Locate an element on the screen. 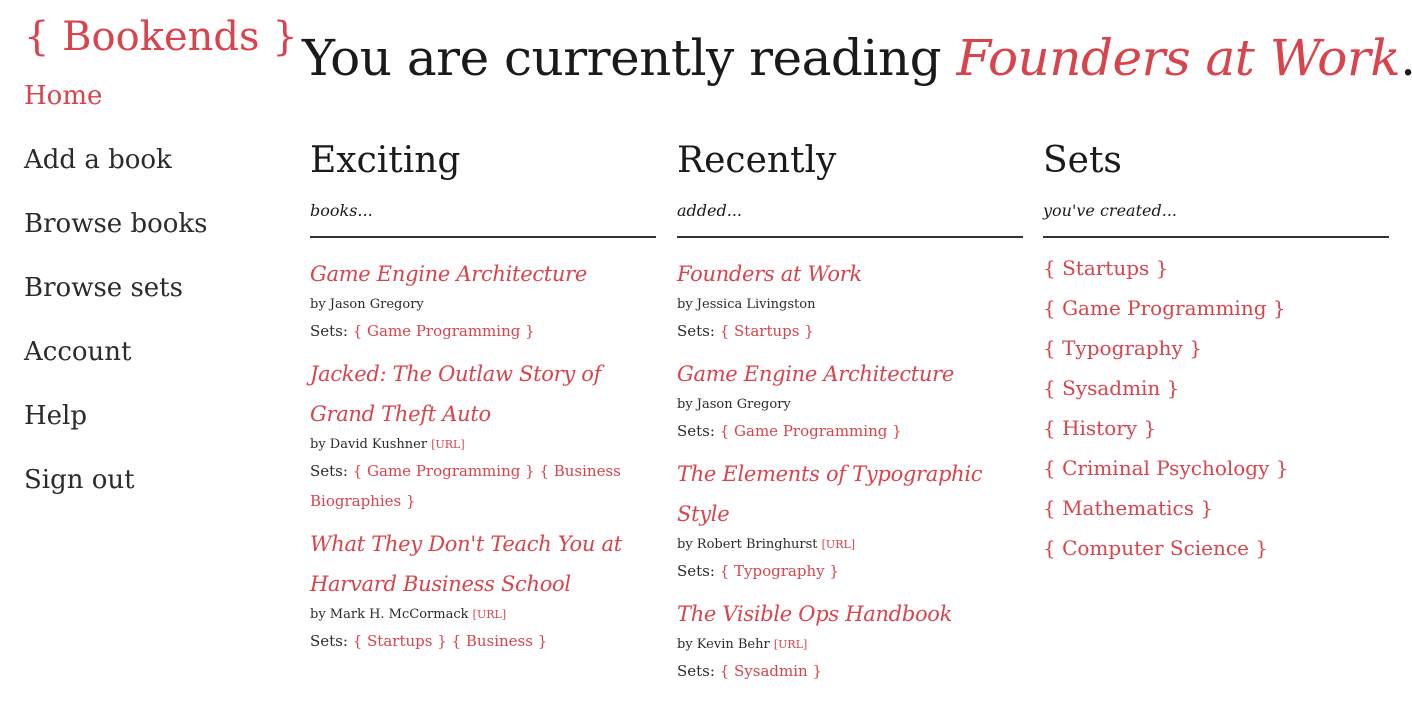  book-title-link: The Visible Ops Handbook is located at coordinates (815, 614).